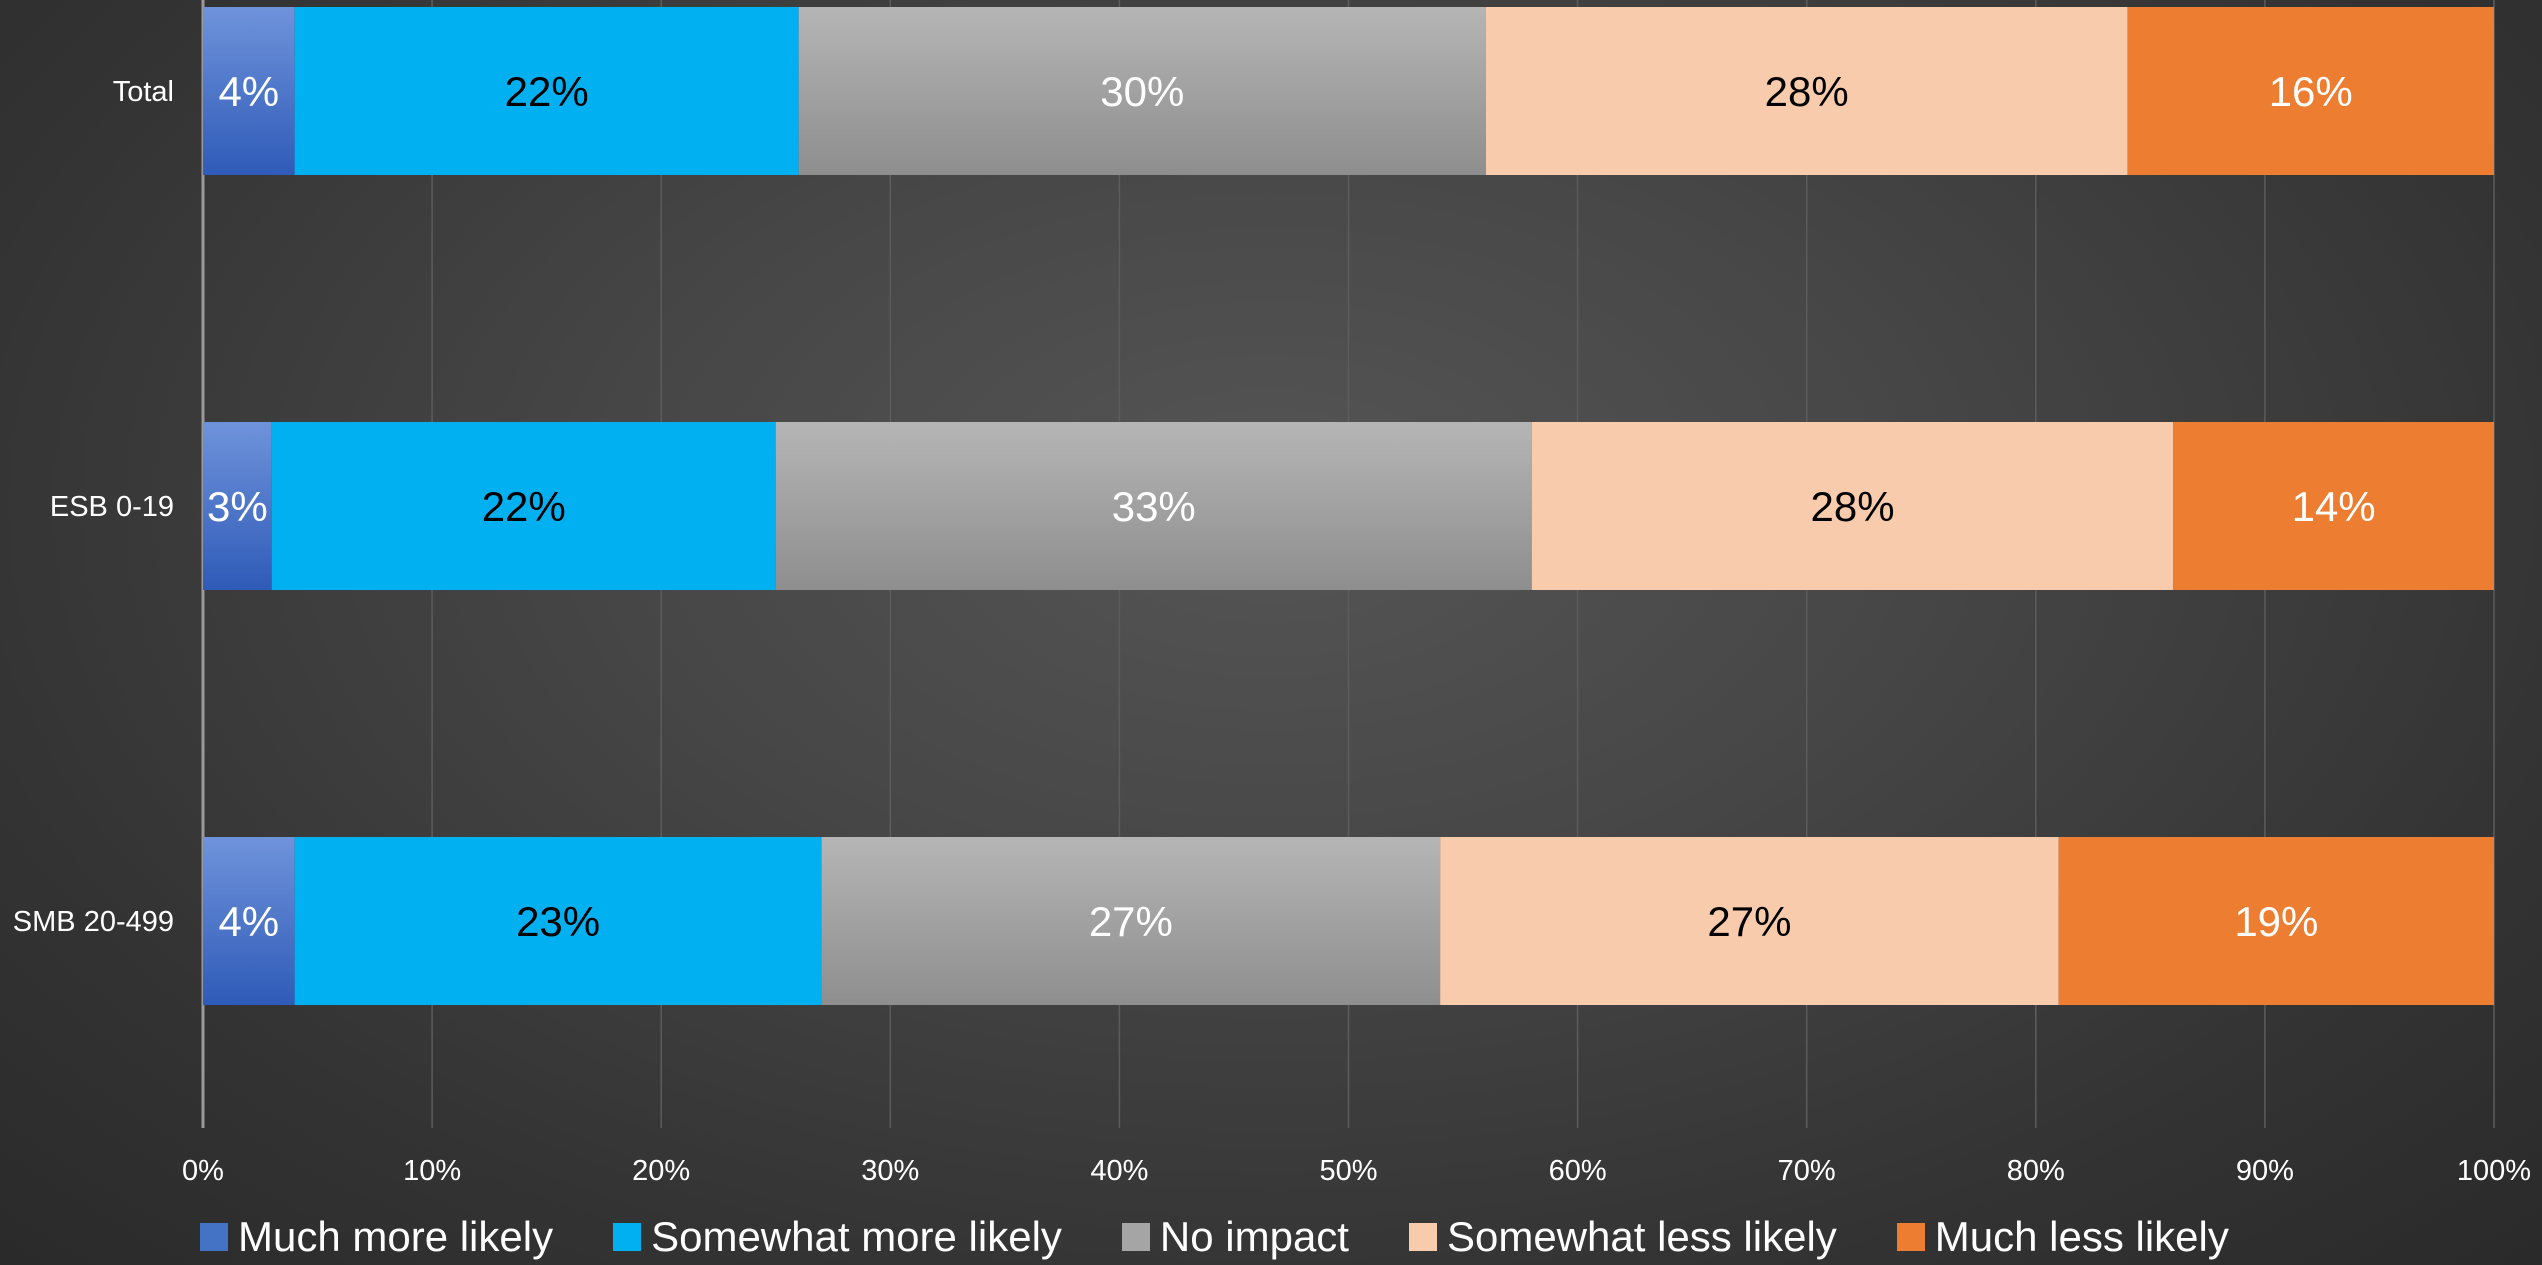 Image resolution: width=2542 pixels, height=1265 pixels. I want to click on legend-item: No impact, so click(1235, 1236).